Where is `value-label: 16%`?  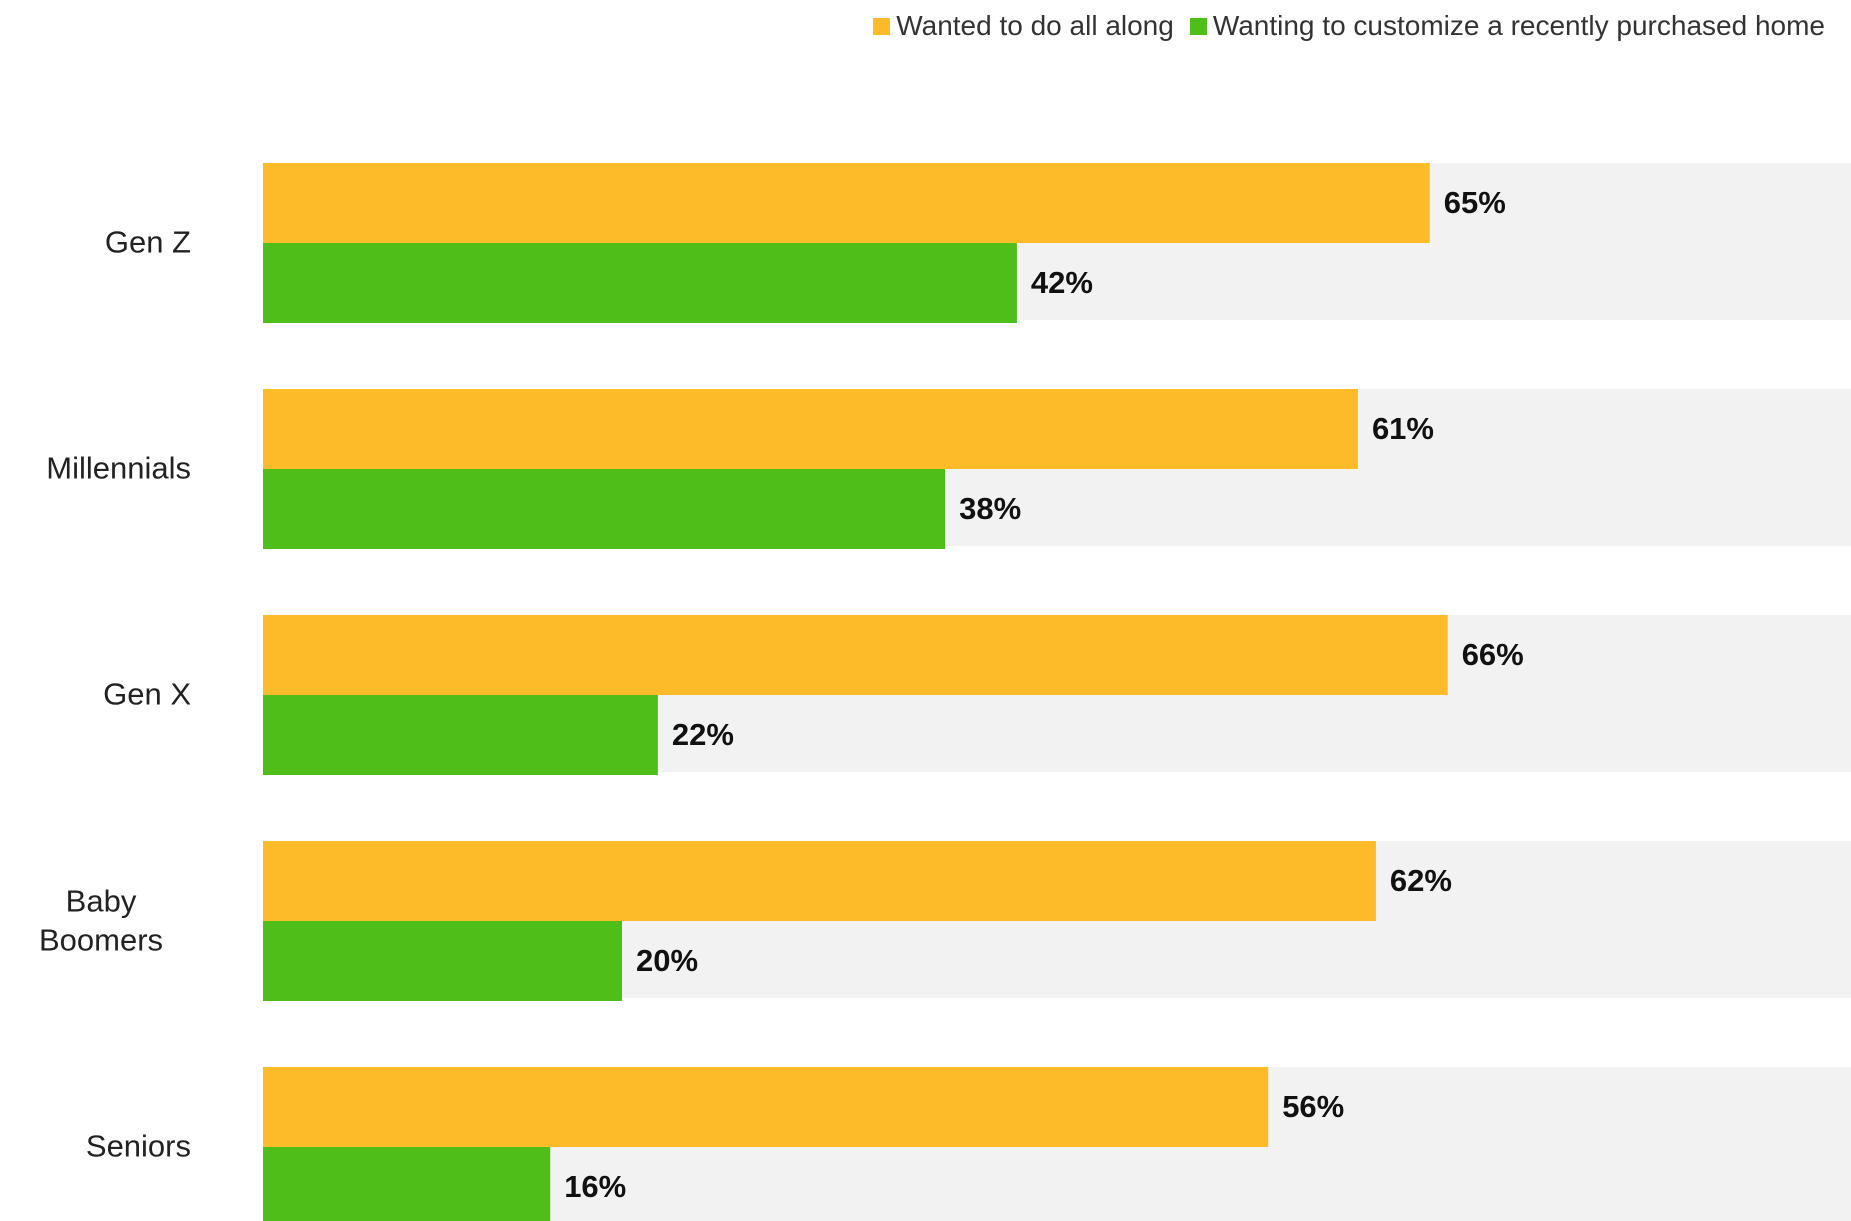
value-label: 16% is located at coordinates (595, 1186).